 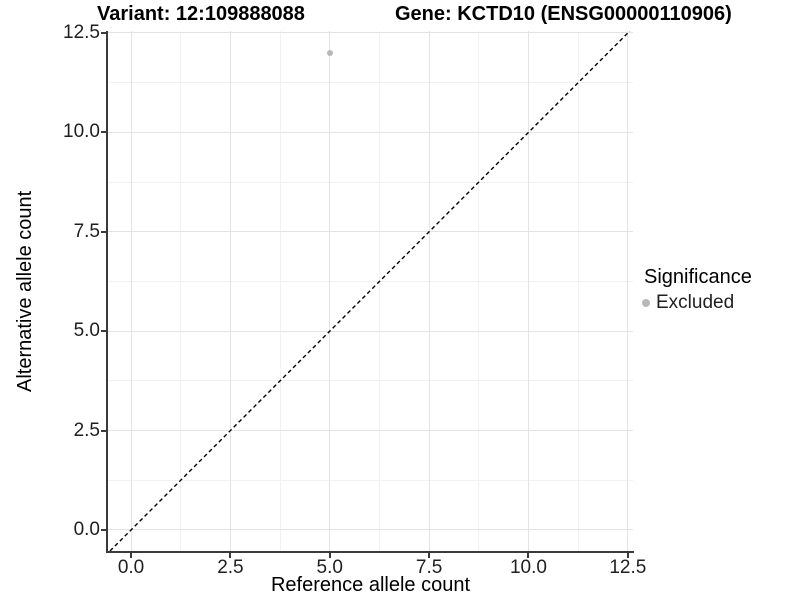 What do you see at coordinates (563, 14) in the screenshot?
I see `gene-title: Gene: KCTD10 (ENSG00000110906)` at bounding box center [563, 14].